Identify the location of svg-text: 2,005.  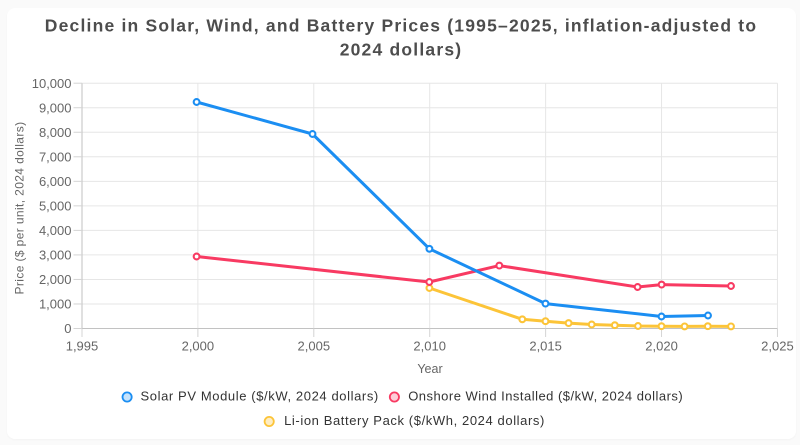
(314, 346).